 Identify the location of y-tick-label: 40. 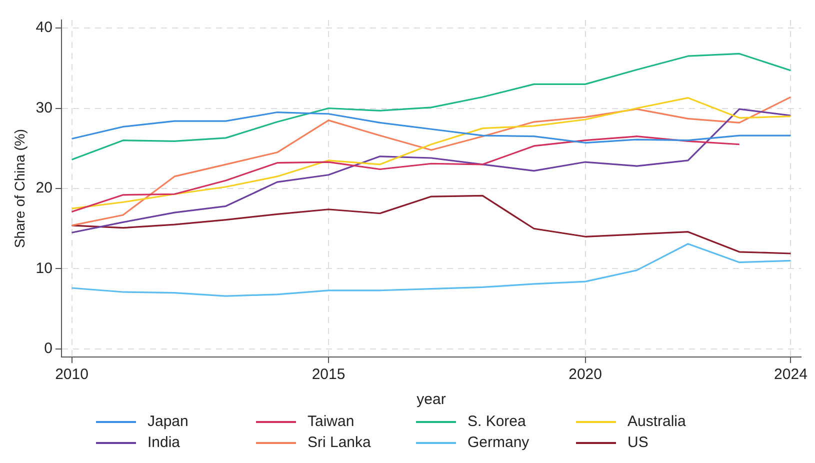
(44, 27).